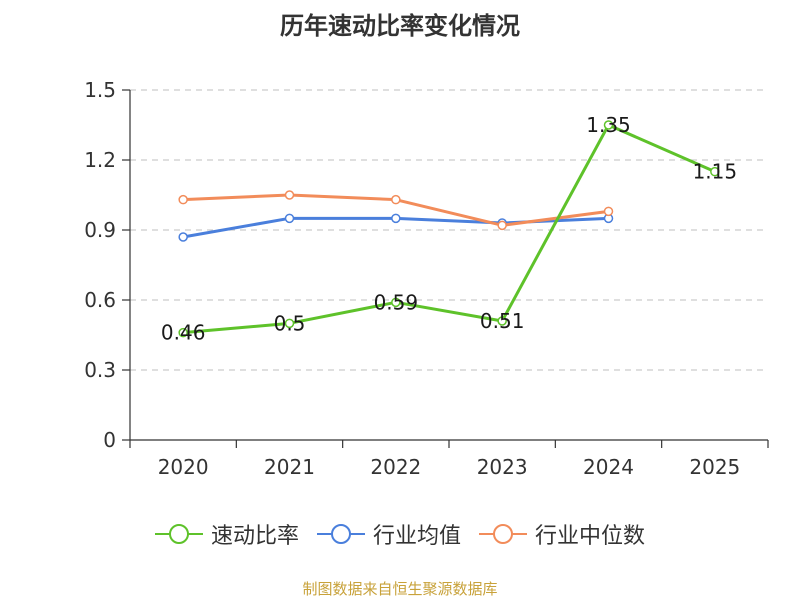 This screenshot has width=800, height=600. What do you see at coordinates (400, 26) in the screenshot?
I see `chart-title: 历年速动比率变化情况` at bounding box center [400, 26].